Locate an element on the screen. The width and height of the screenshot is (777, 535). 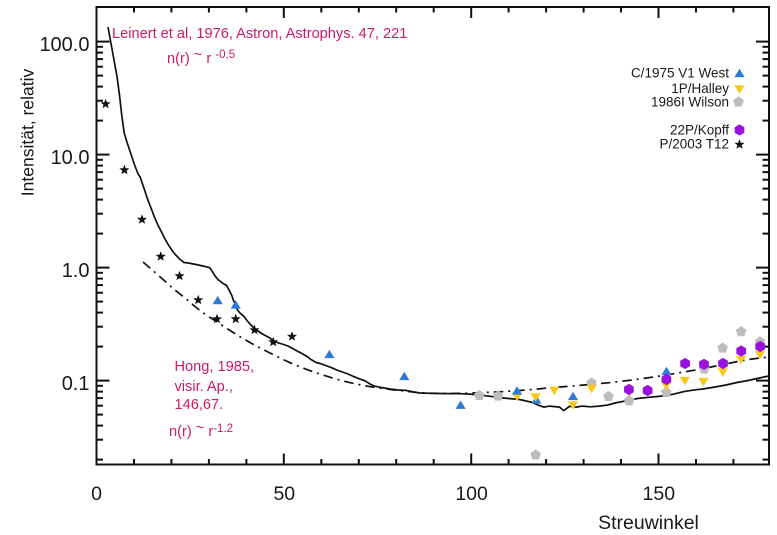
svg-text: 0.1 is located at coordinates (76, 384).